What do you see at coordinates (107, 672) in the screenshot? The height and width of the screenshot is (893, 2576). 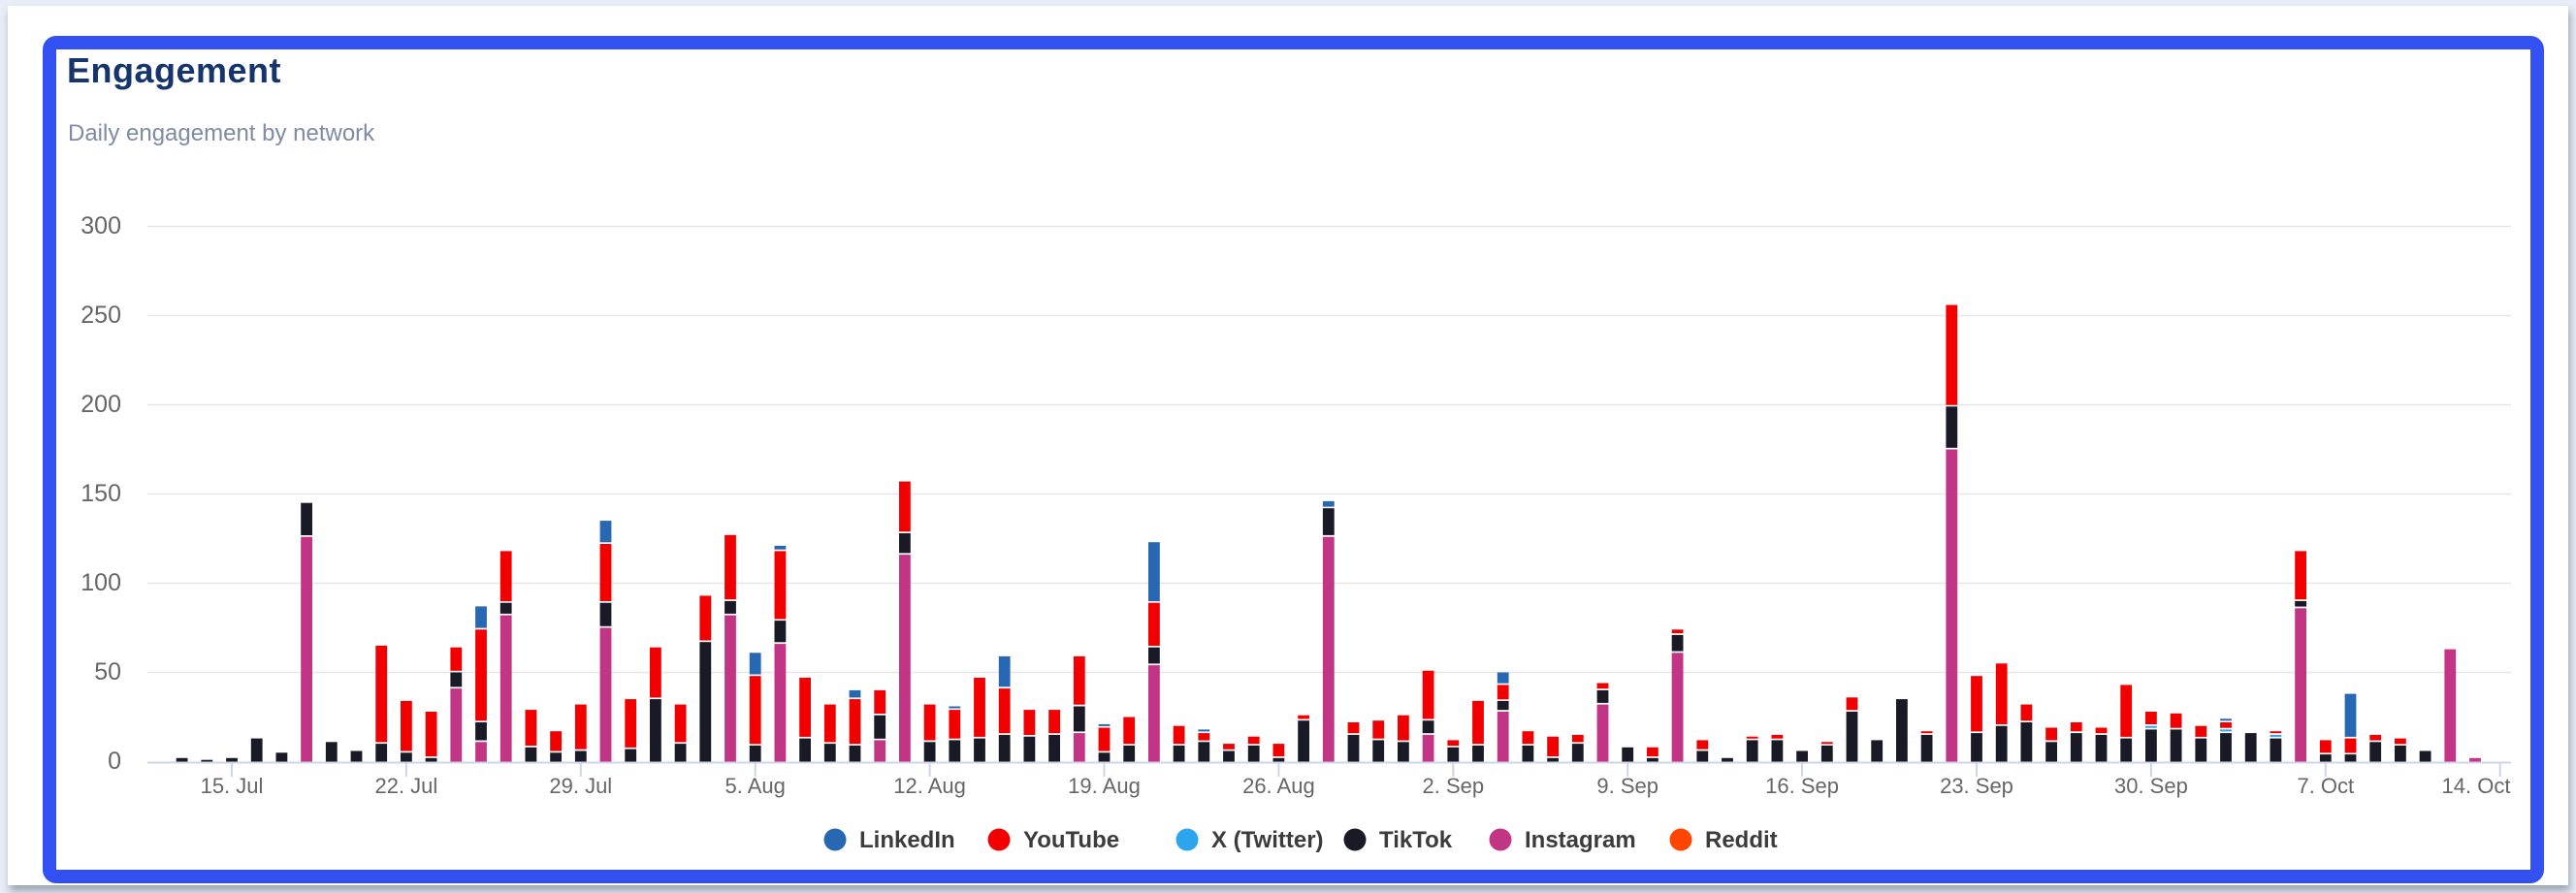 I see `svg-text: 50` at bounding box center [107, 672].